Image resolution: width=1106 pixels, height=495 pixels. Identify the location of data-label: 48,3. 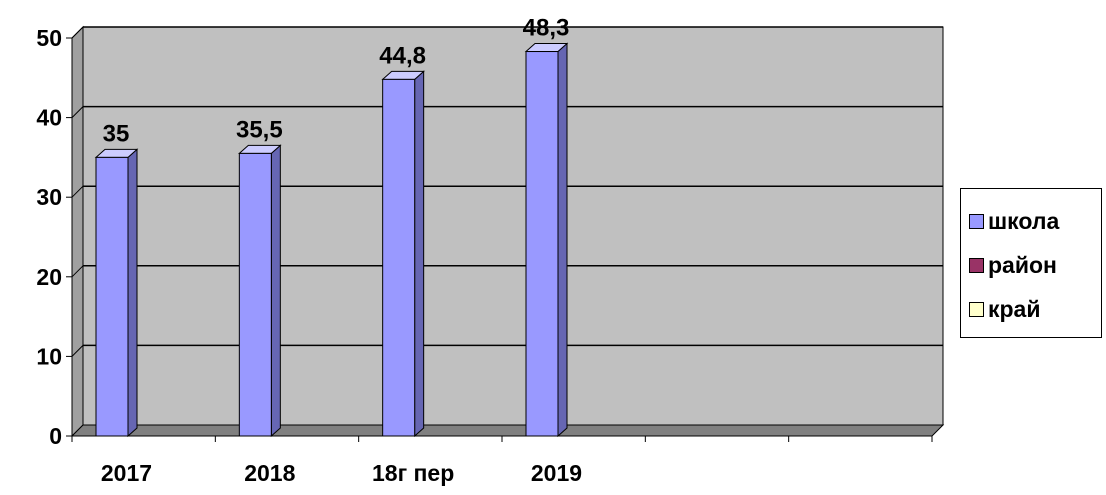
(546, 28).